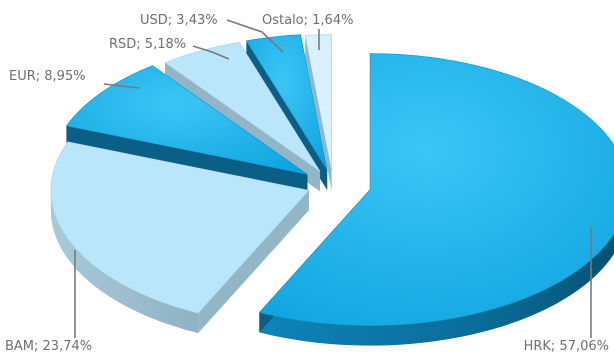  What do you see at coordinates (147, 44) in the screenshot?
I see `label-rsd: RSD; 5,18%` at bounding box center [147, 44].